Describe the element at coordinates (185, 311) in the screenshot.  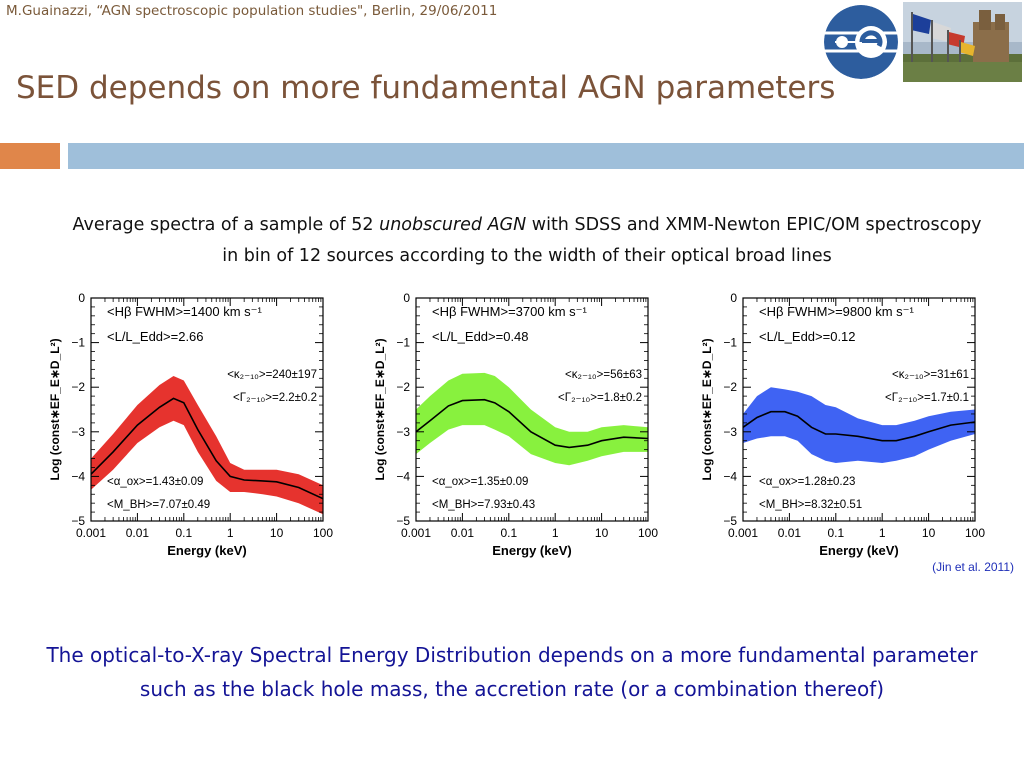
I see `annotation-hbeta-fwhm: <Hβ FWHM>=1400 km s⁻¹` at that location.